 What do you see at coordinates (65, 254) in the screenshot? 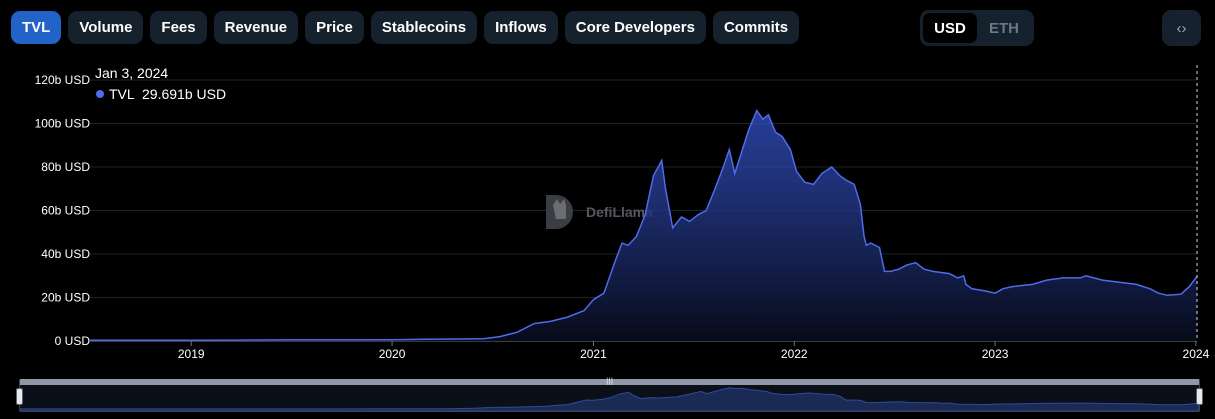
I see `y-tick-label: 40b USD` at bounding box center [65, 254].